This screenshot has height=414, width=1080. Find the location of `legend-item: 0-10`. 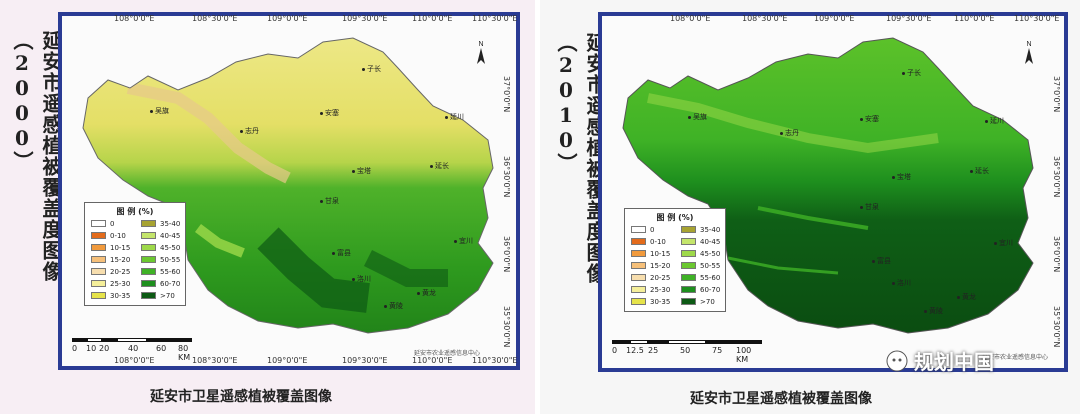

legend-item: 0-10 is located at coordinates (648, 241).